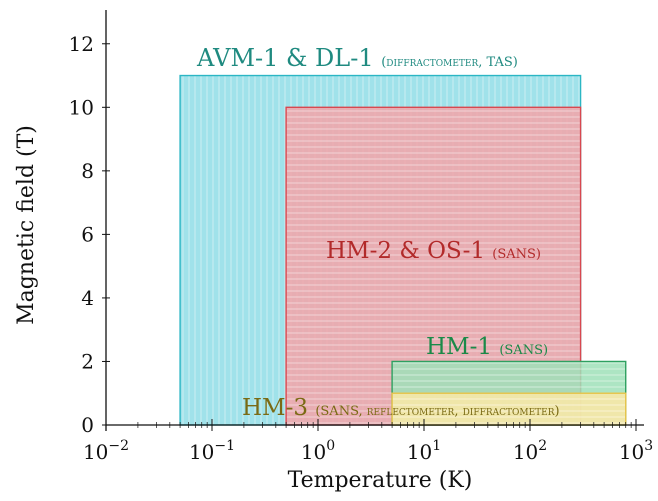 This screenshot has height=501, width=658. I want to click on y-tick-label: 12, so click(81, 44).